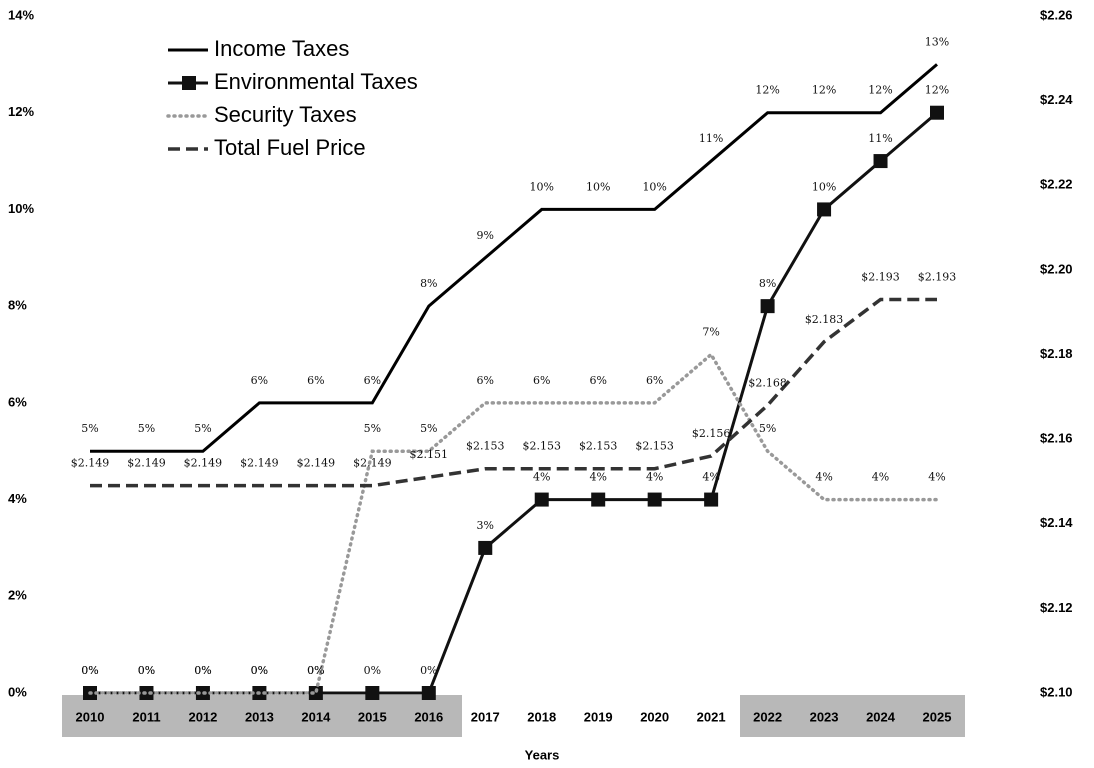 The image size is (1094, 768). What do you see at coordinates (1056, 522) in the screenshot?
I see `y2-tick-label: $2.14` at bounding box center [1056, 522].